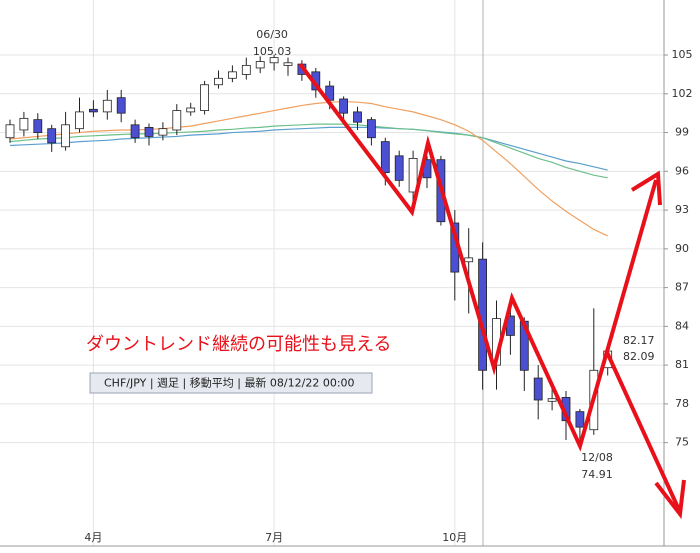  I want to click on x-tick-label: 7月, so click(274, 537).